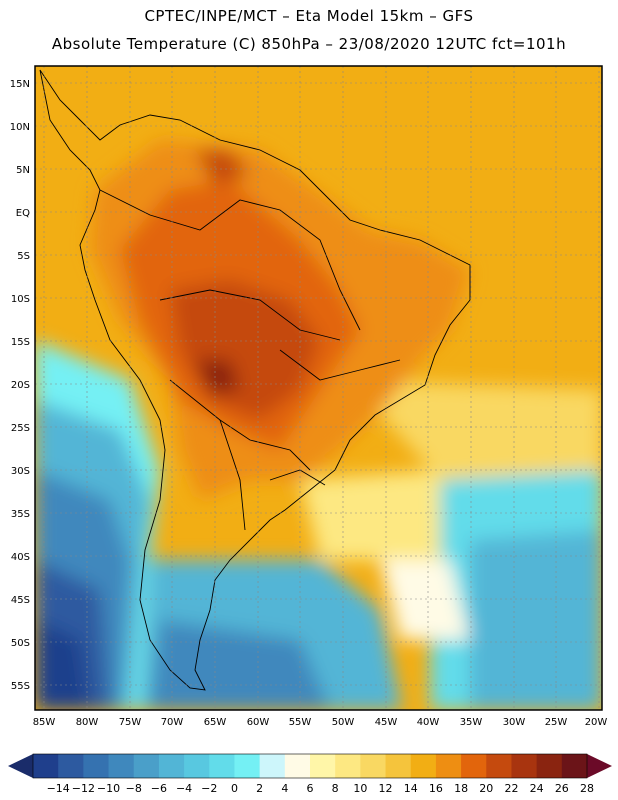  I want to click on colorbar-label: 22, so click(511, 788).